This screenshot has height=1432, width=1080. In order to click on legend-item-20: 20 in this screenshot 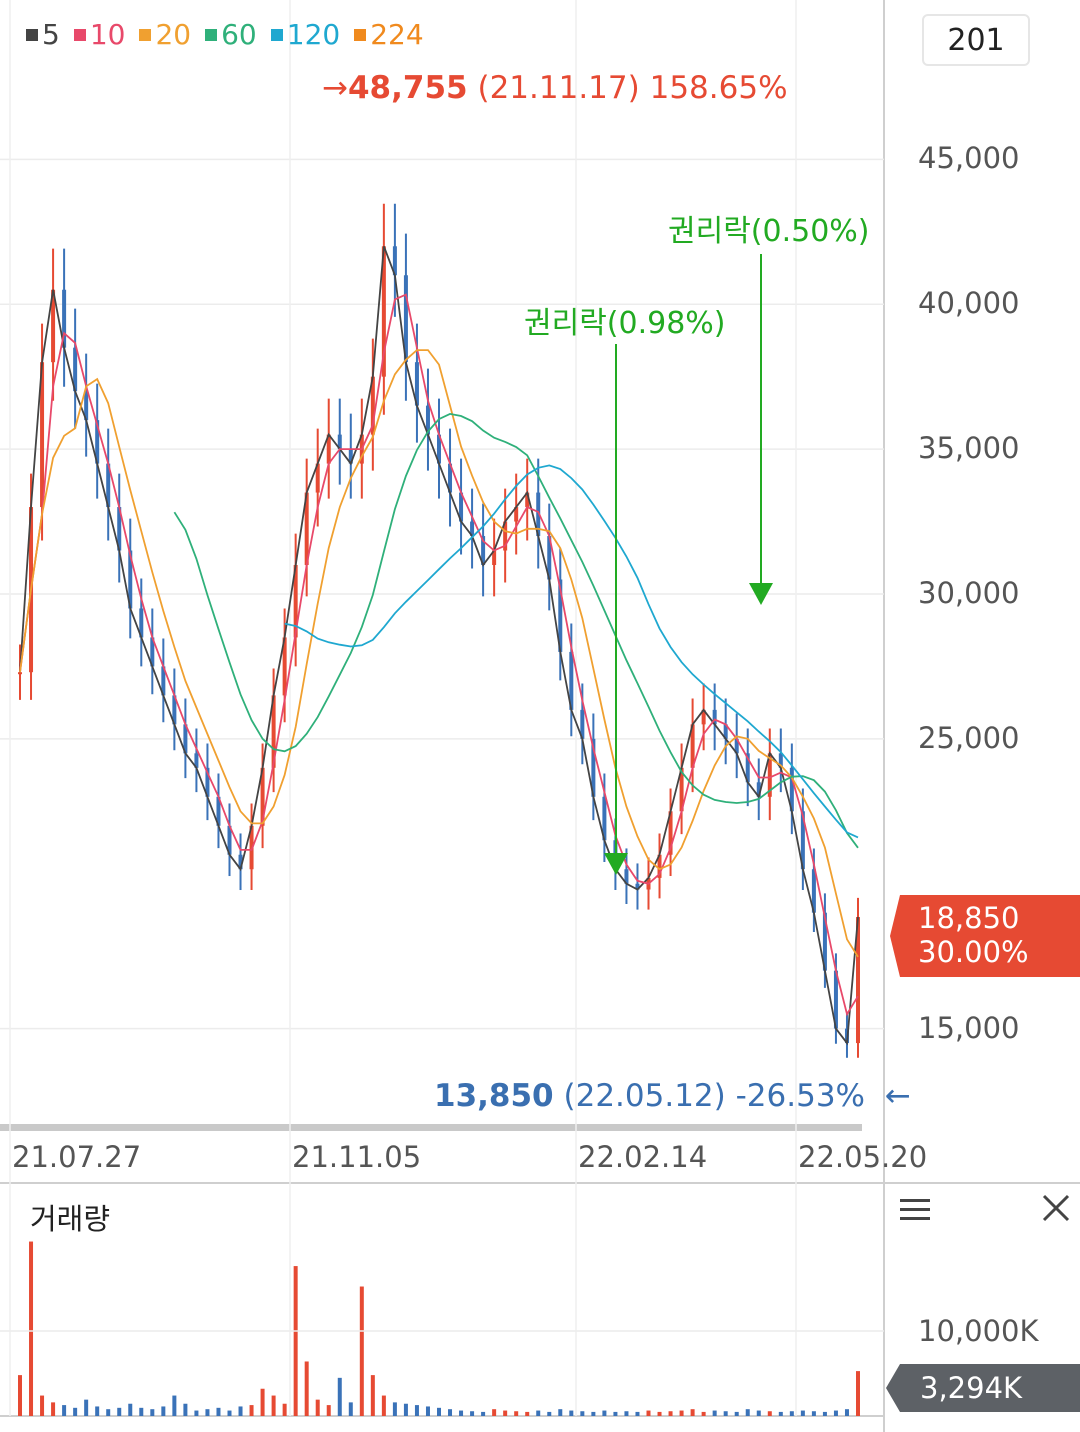, I will do `click(165, 34)`.